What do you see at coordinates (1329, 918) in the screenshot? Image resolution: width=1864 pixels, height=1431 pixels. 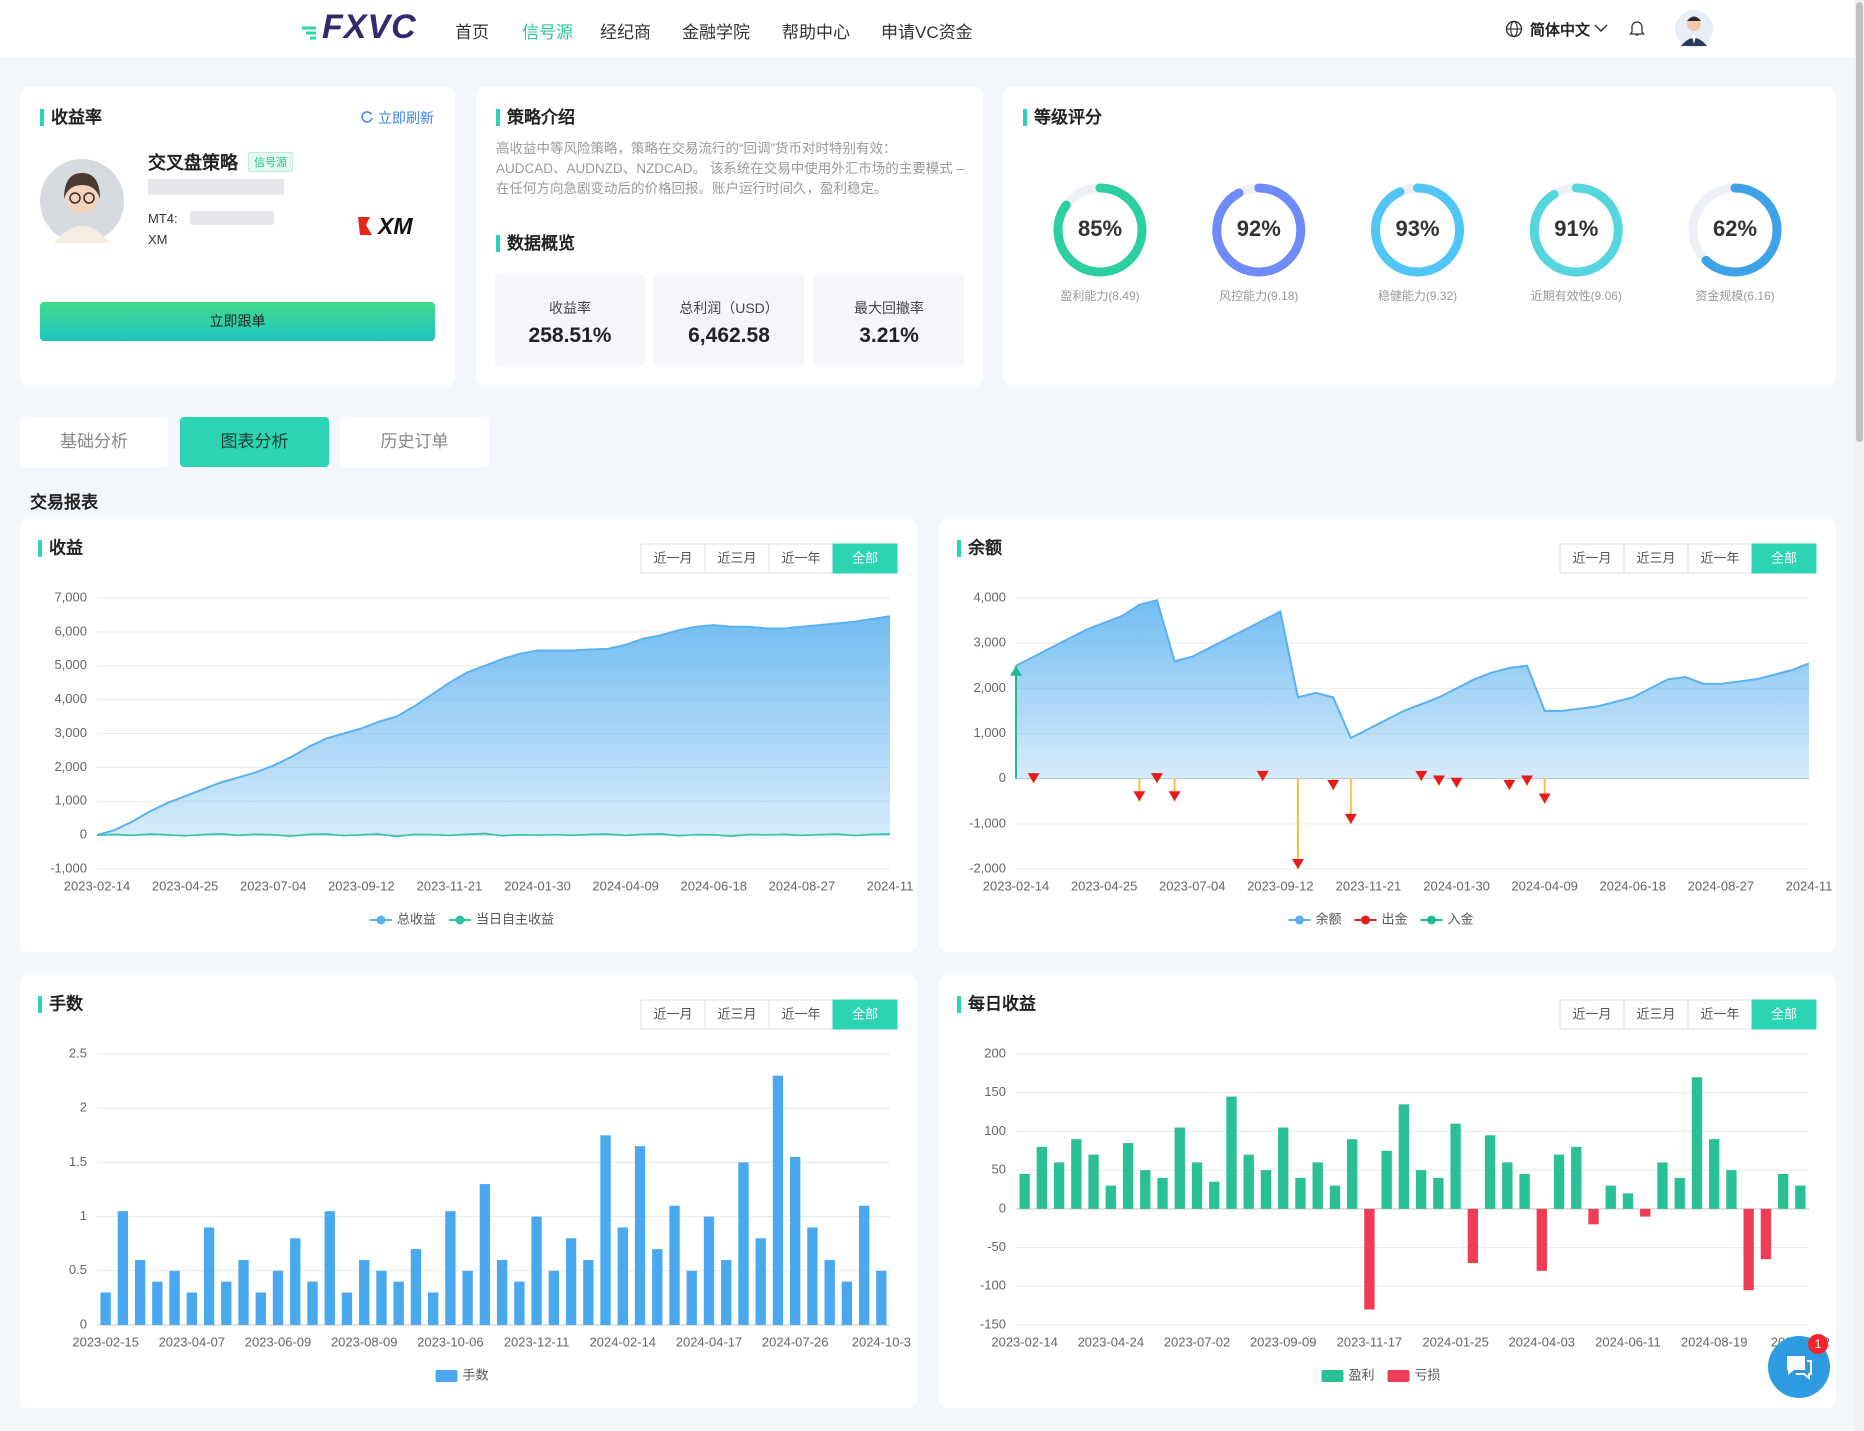 I see `legend-label: 余额` at bounding box center [1329, 918].